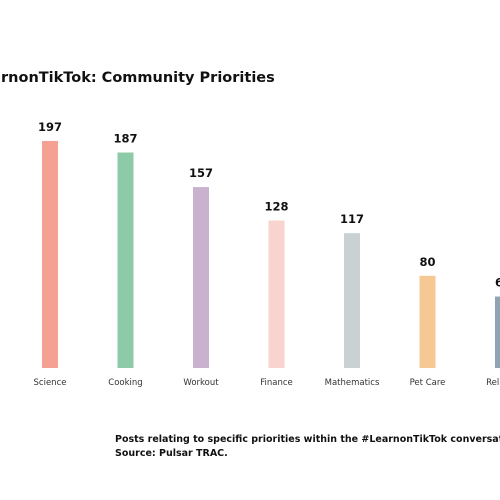 This screenshot has width=500, height=500. What do you see at coordinates (201, 173) in the screenshot?
I see `value-label-workout: 157` at bounding box center [201, 173].